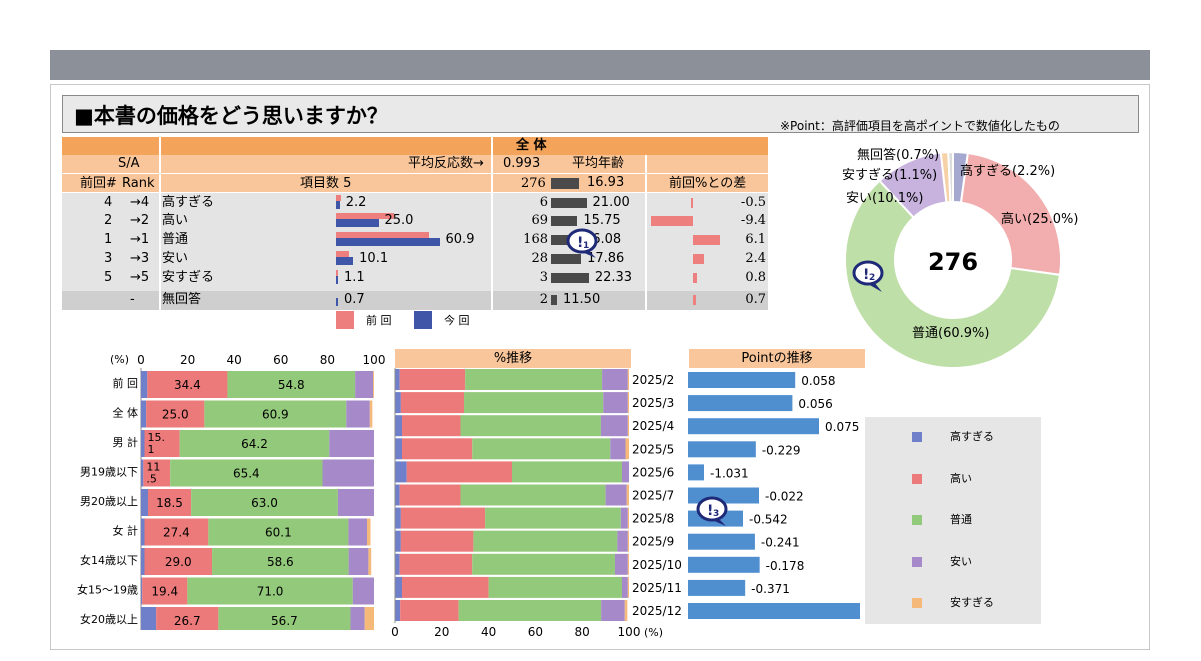  Describe the element at coordinates (109, 501) in the screenshot. I see `seg-category-label: 男20歳以上` at that location.